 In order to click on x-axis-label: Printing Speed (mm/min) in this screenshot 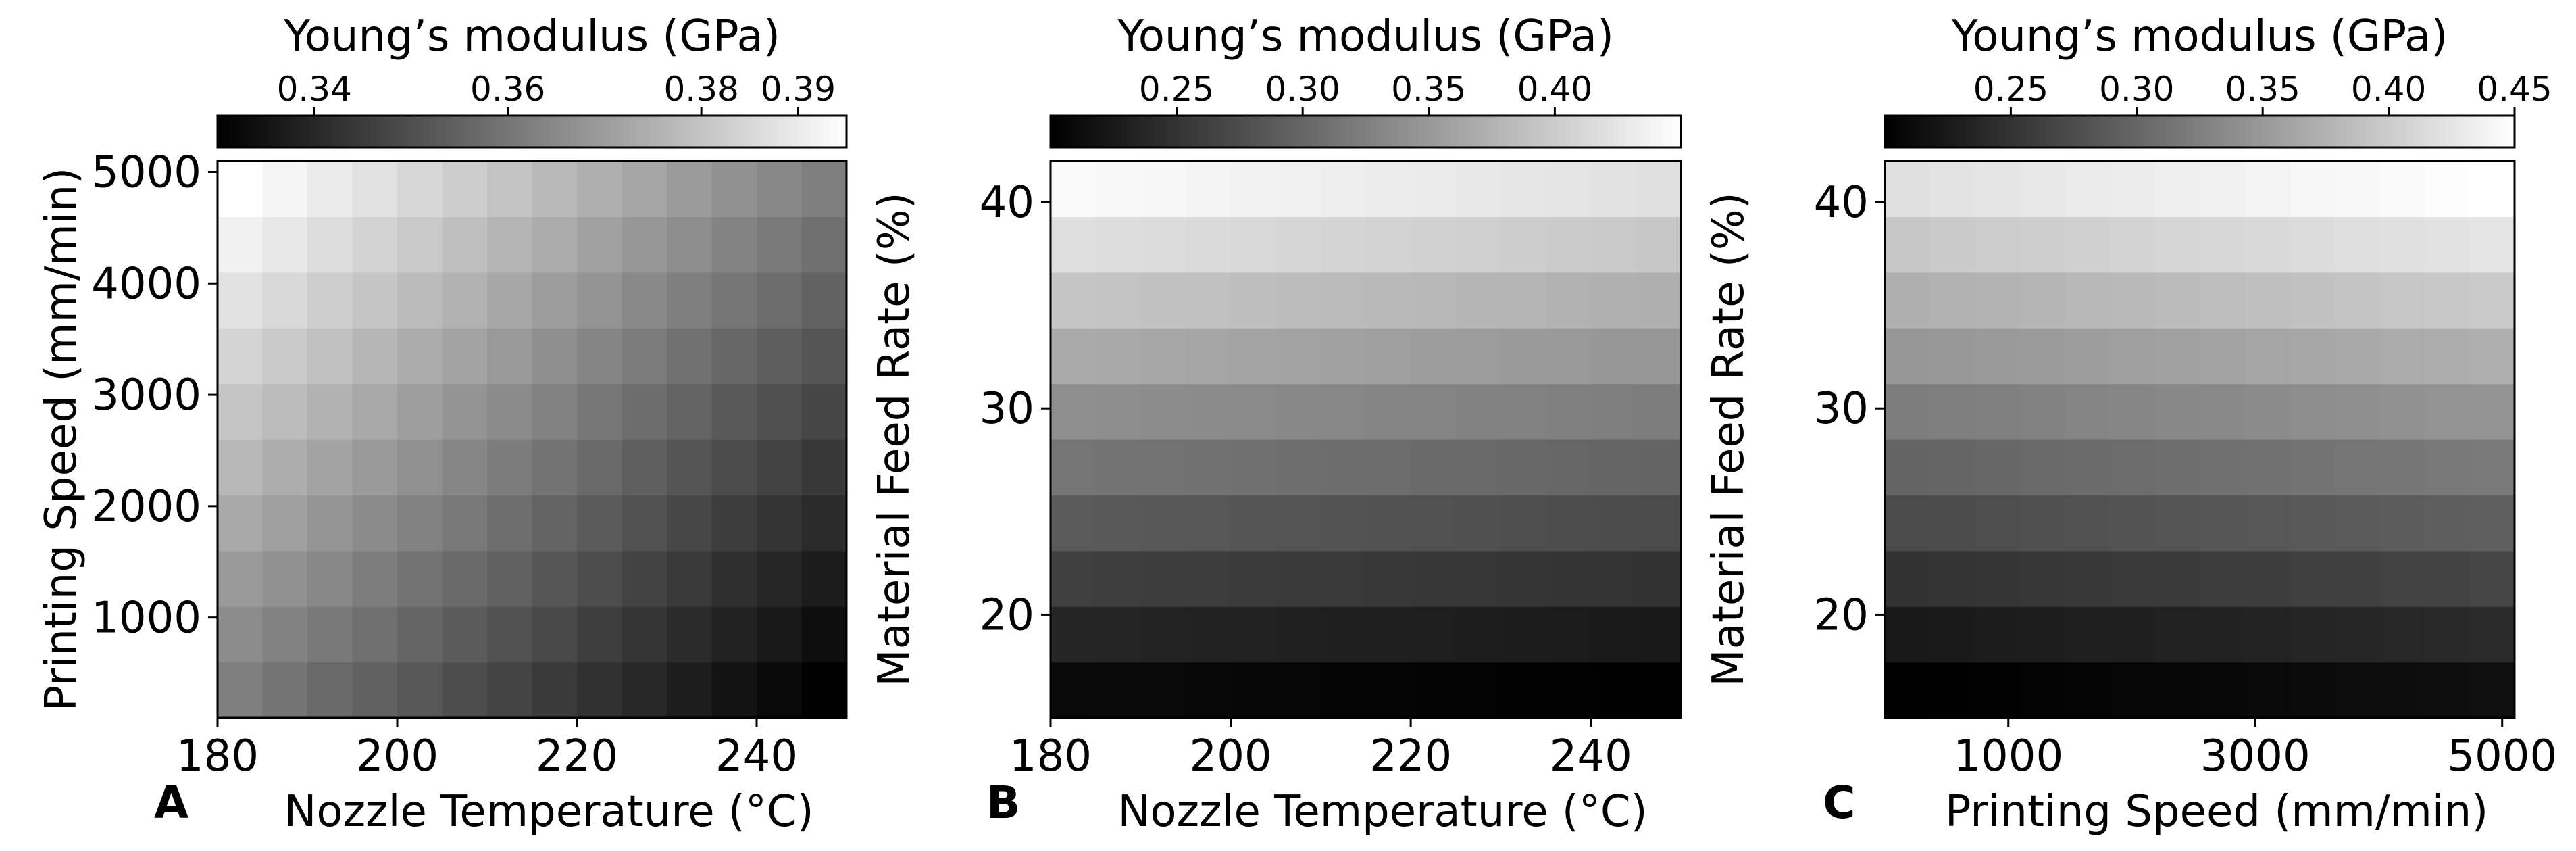, I will do `click(2216, 812)`.